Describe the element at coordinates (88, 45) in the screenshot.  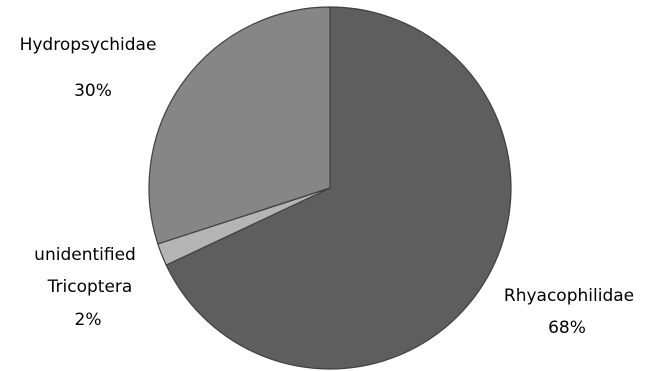
I see `label-hydropsychidae: Hydropsychidae` at that location.